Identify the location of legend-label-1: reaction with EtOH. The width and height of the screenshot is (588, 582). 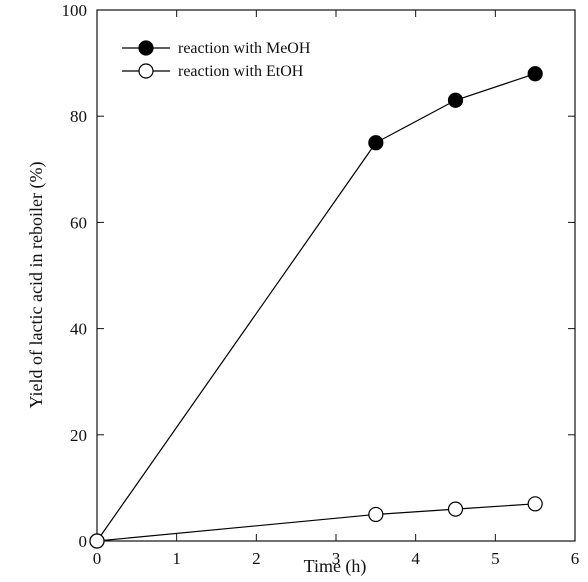
(241, 71).